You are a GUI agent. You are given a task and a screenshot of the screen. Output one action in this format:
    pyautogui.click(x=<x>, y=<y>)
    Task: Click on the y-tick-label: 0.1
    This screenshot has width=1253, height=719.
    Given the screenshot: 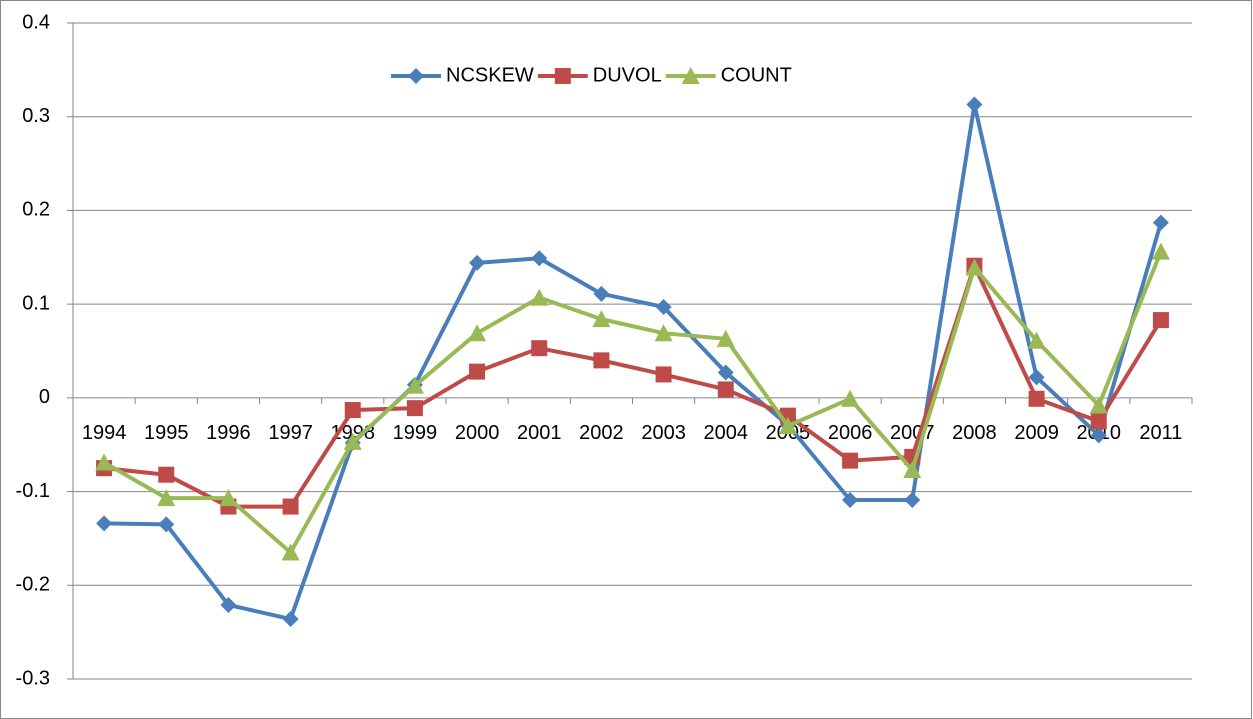 What is the action you would take?
    pyautogui.click(x=36, y=303)
    